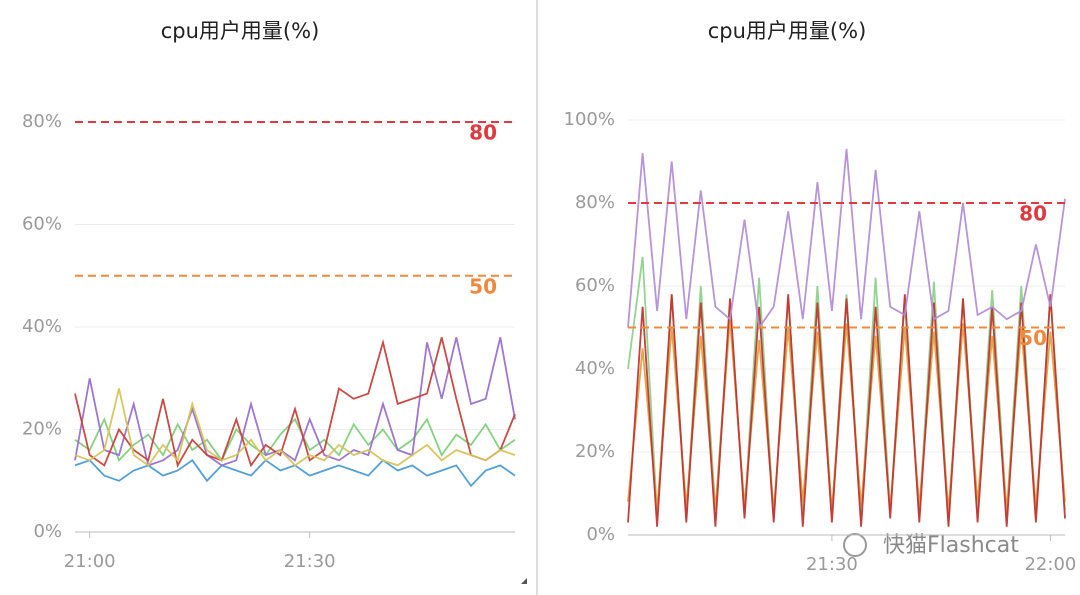  I want to click on resize-handle, so click(524, 581).